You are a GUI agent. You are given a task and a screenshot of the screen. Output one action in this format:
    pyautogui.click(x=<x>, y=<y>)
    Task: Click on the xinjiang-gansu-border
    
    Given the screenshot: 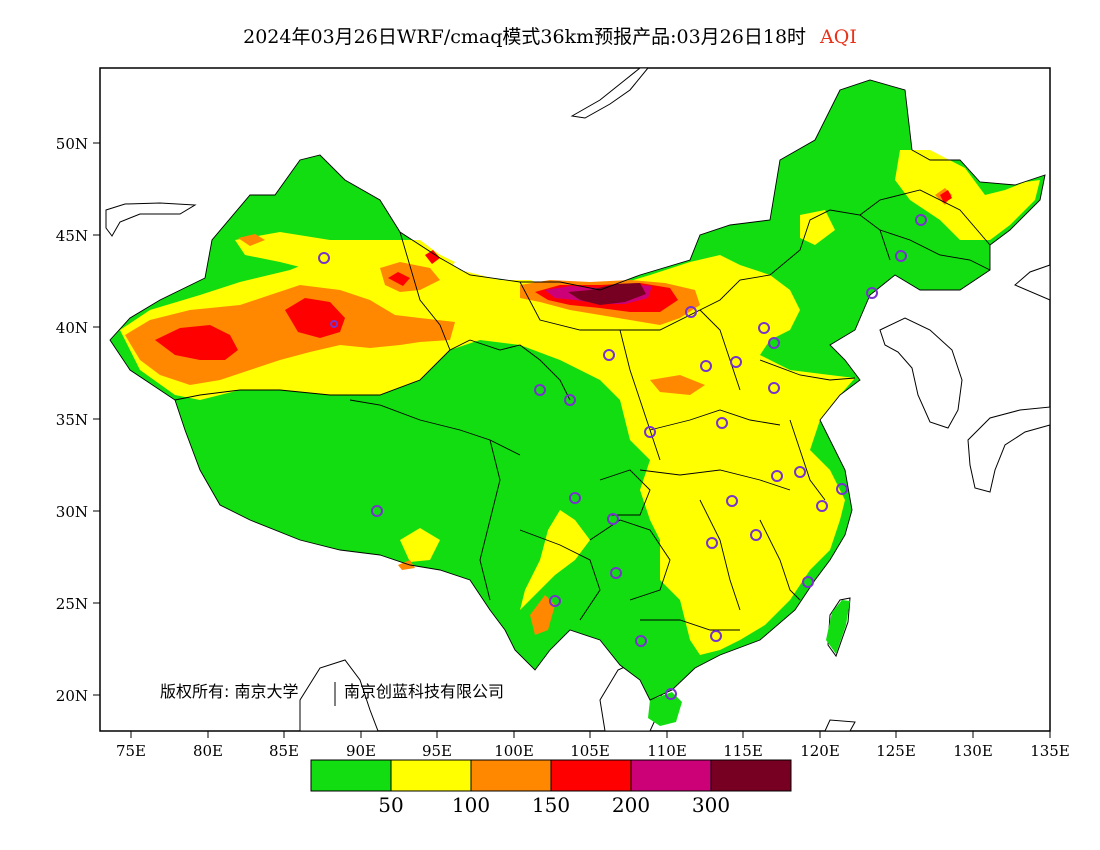 What is the action you would take?
    pyautogui.click(x=435, y=291)
    